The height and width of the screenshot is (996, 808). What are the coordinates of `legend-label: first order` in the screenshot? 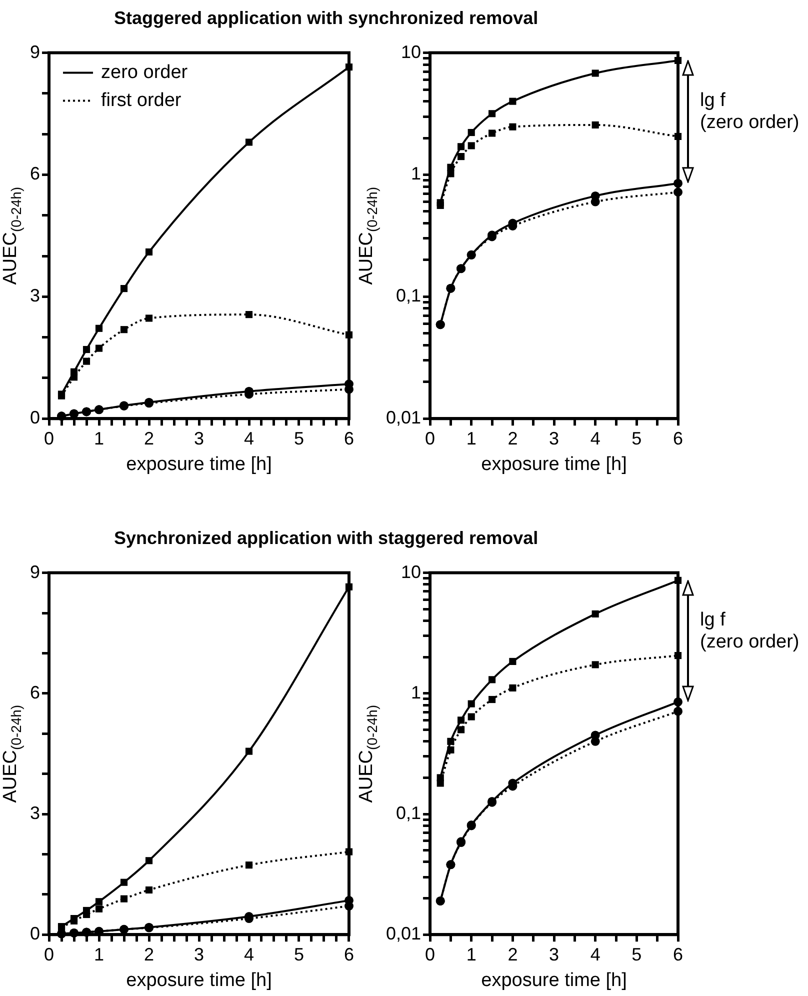 It's located at (141, 101).